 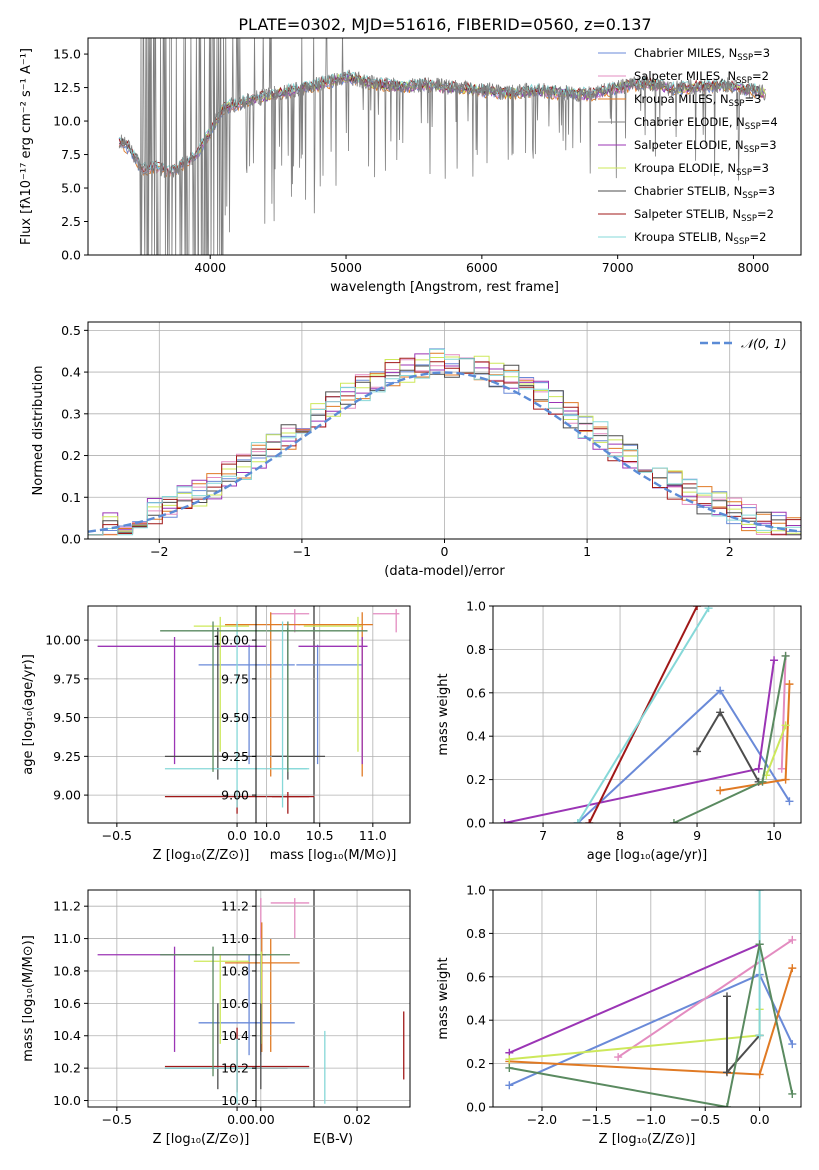 I want to click on y-tick-label: 9.00, so click(x=67, y=795).